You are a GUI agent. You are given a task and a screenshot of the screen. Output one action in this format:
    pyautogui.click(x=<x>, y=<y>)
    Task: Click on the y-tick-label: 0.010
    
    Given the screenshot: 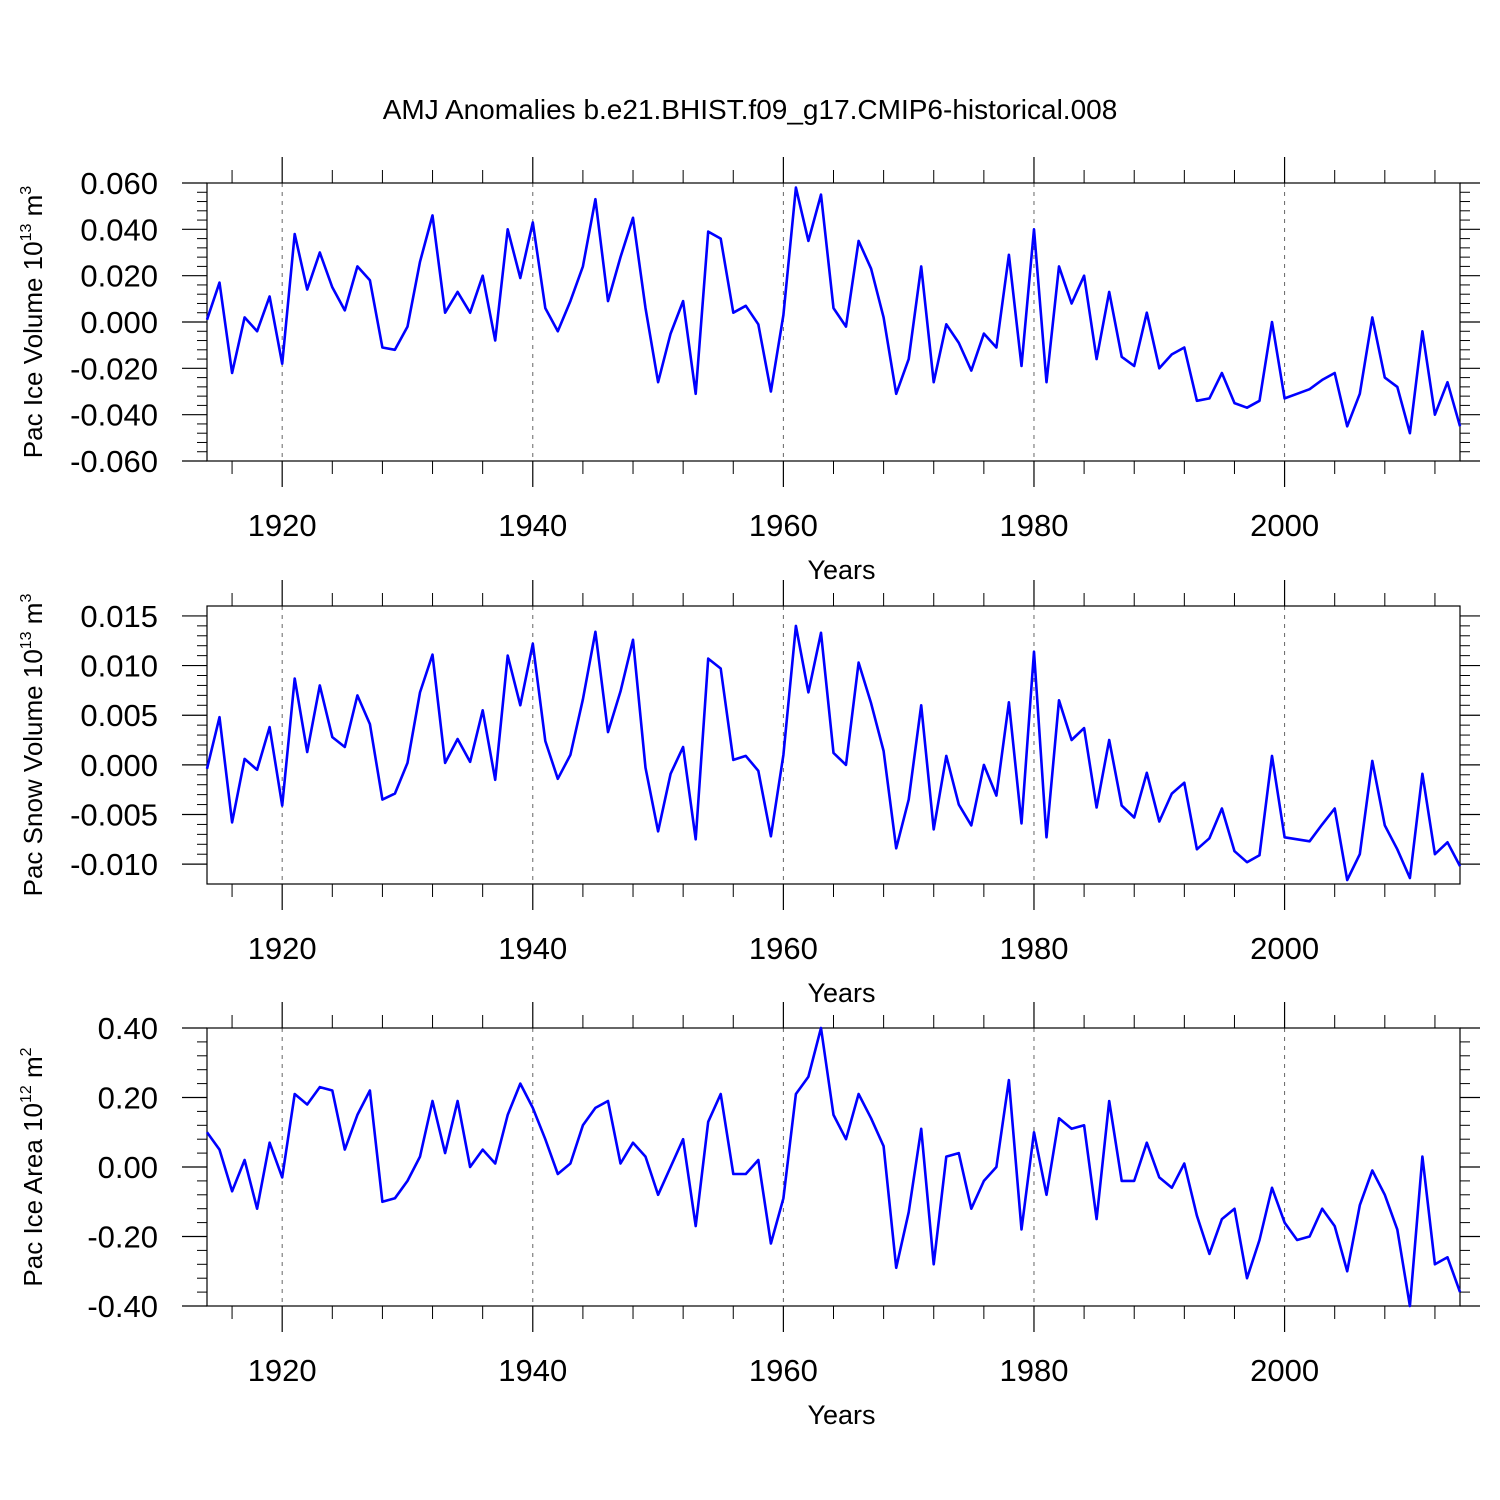 What is the action you would take?
    pyautogui.click(x=119, y=666)
    